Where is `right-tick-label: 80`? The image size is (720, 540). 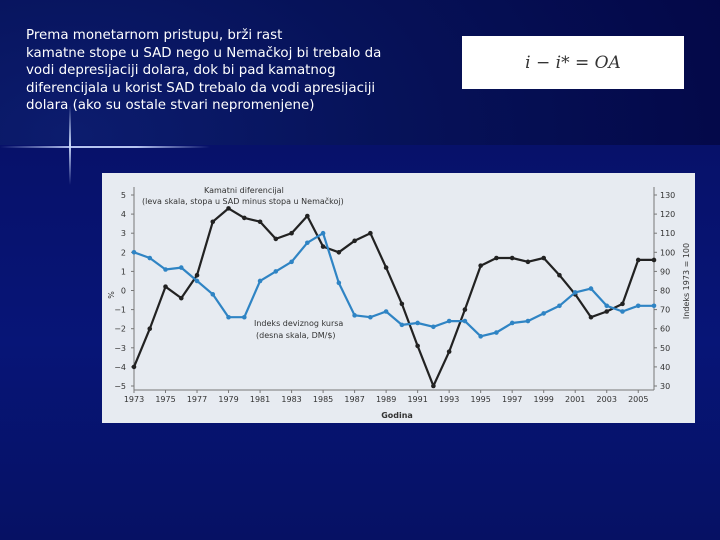
right-tick-label: 80 is located at coordinates (665, 291).